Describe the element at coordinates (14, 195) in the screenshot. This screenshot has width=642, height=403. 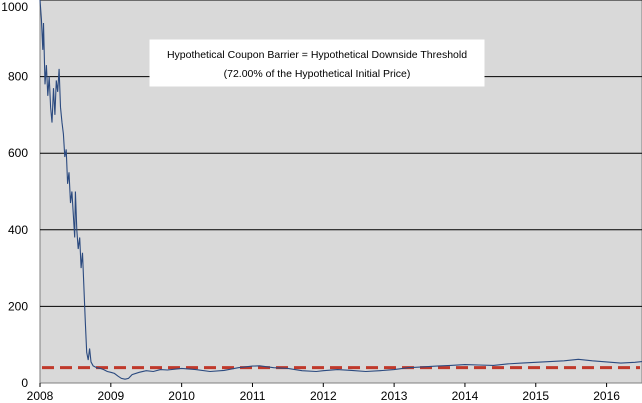
I see `y-axis-tick-labels: 0 200 400 600 800 1000` at that location.